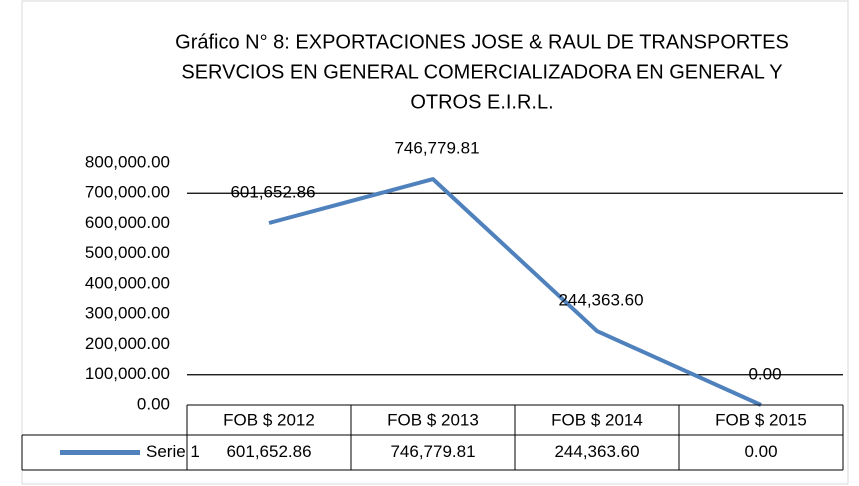 This screenshot has height=486, width=859. What do you see at coordinates (127, 343) in the screenshot?
I see `y-tick-label: 200,000.00` at bounding box center [127, 343].